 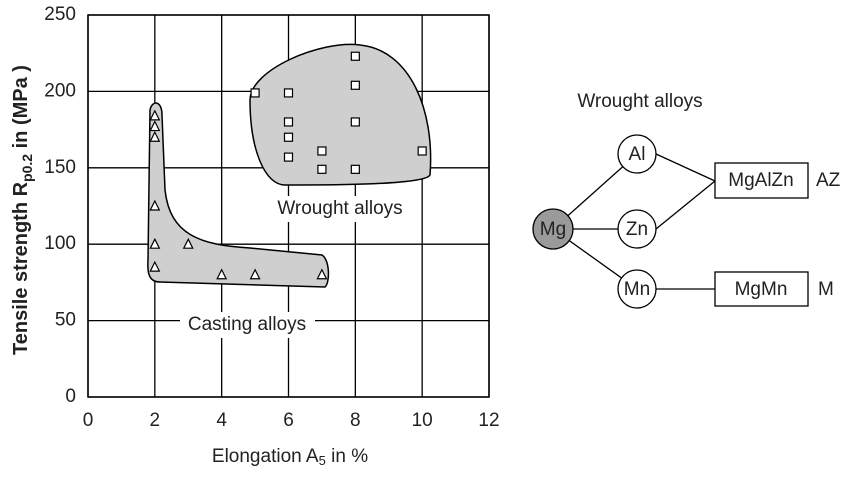 What do you see at coordinates (265, 456) in the screenshot?
I see `x-label-text: Elongation A` at bounding box center [265, 456].